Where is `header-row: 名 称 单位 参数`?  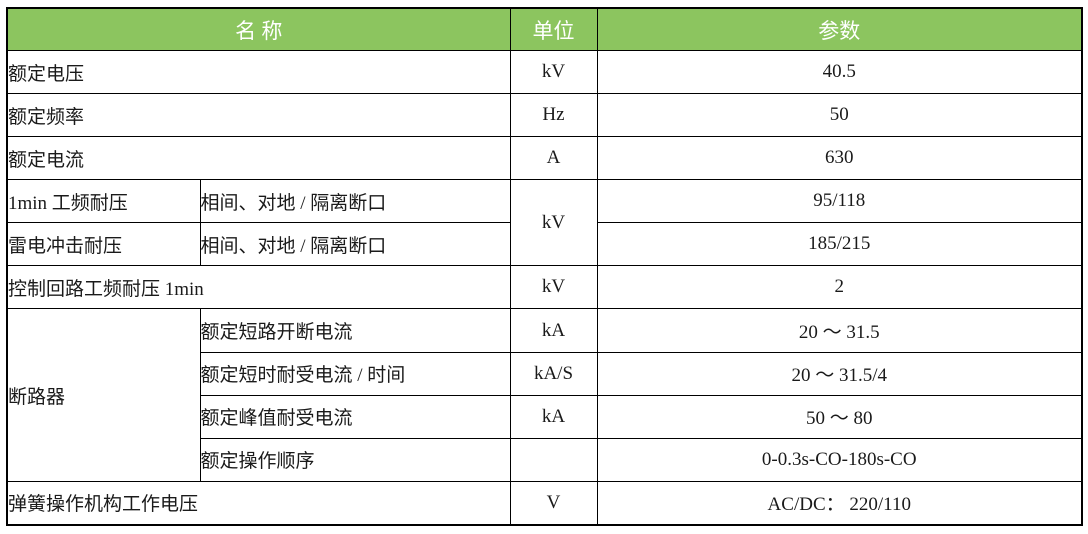
header-row: 名 称 单位 参数 is located at coordinates (544, 29).